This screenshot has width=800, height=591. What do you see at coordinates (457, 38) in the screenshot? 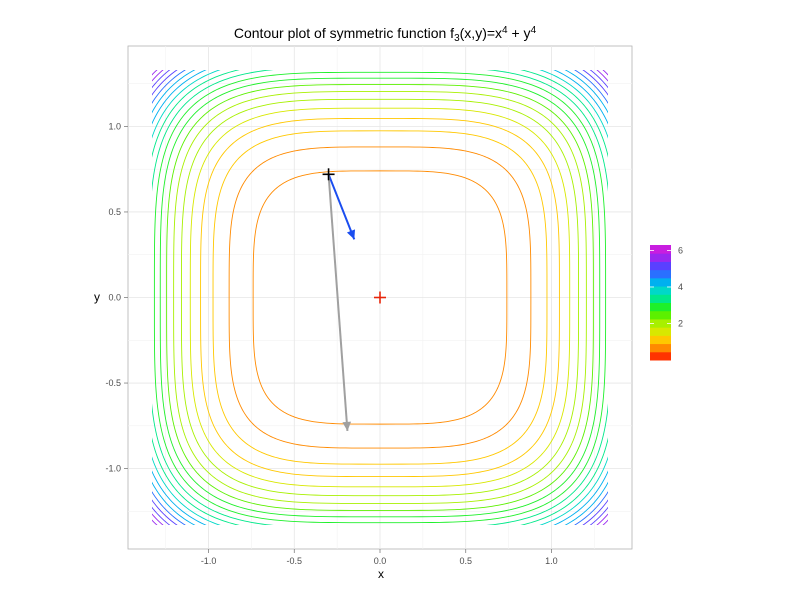
I see `title-subscript: 3` at bounding box center [457, 38].